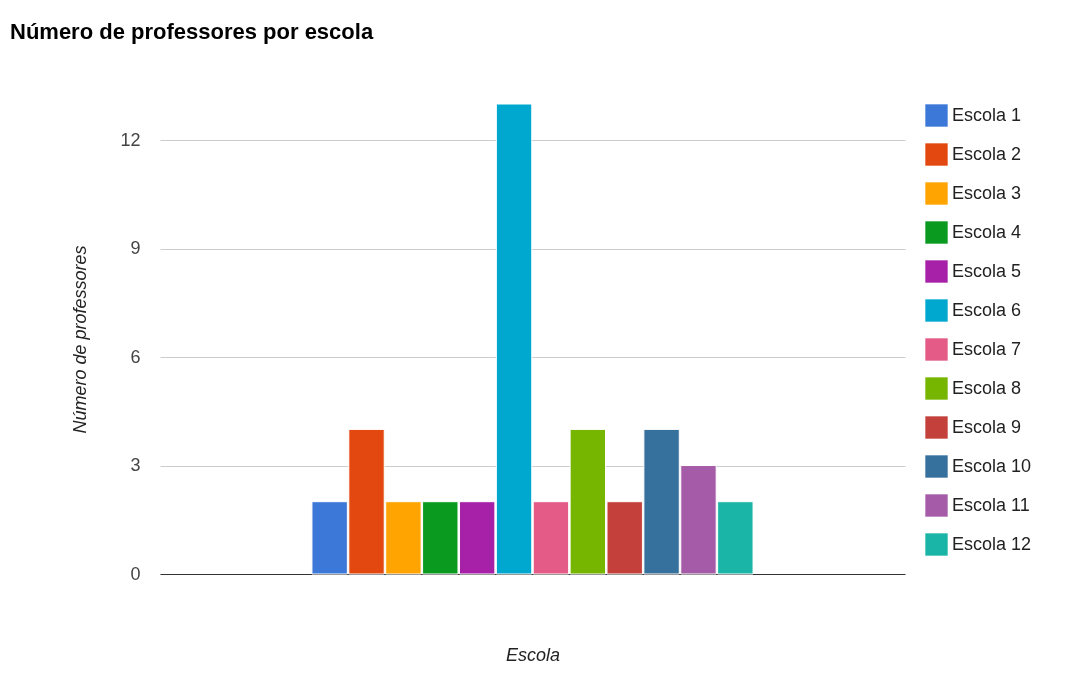 The height and width of the screenshot is (695, 1077). I want to click on legend-label: Escola 3, so click(987, 192).